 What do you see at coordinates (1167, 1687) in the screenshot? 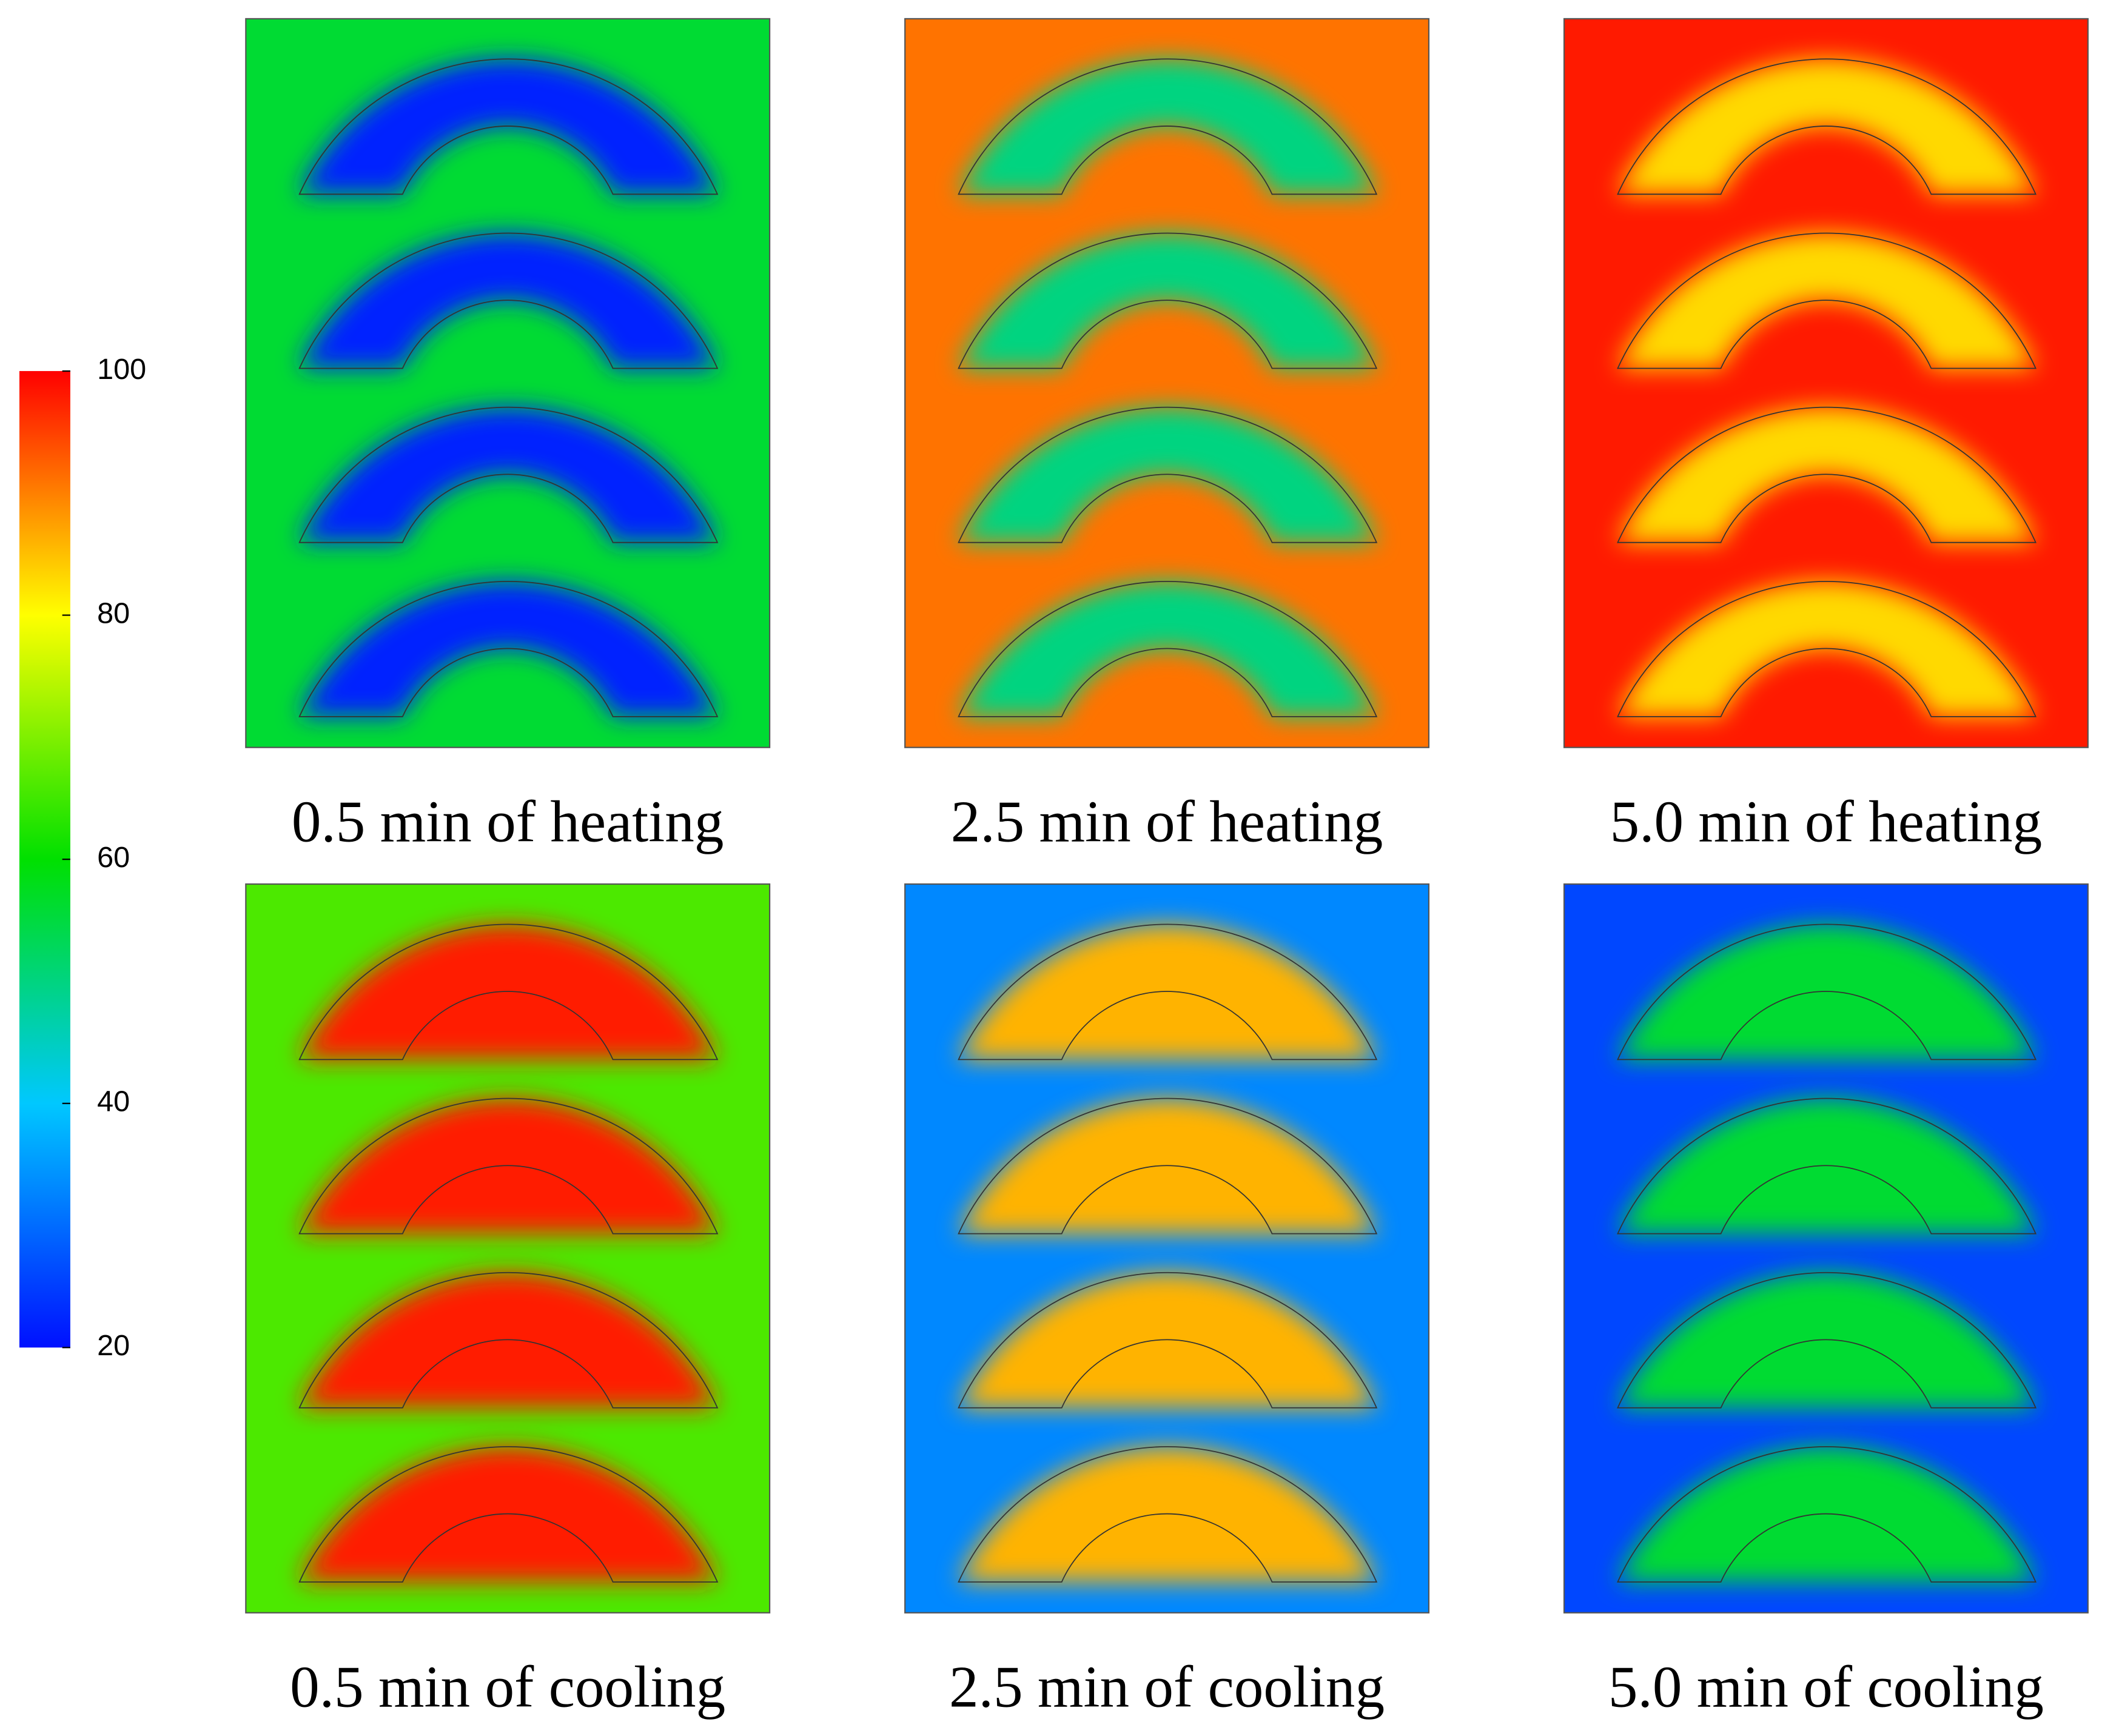
I see `panel-caption: 2.5 min of cooling` at bounding box center [1167, 1687].